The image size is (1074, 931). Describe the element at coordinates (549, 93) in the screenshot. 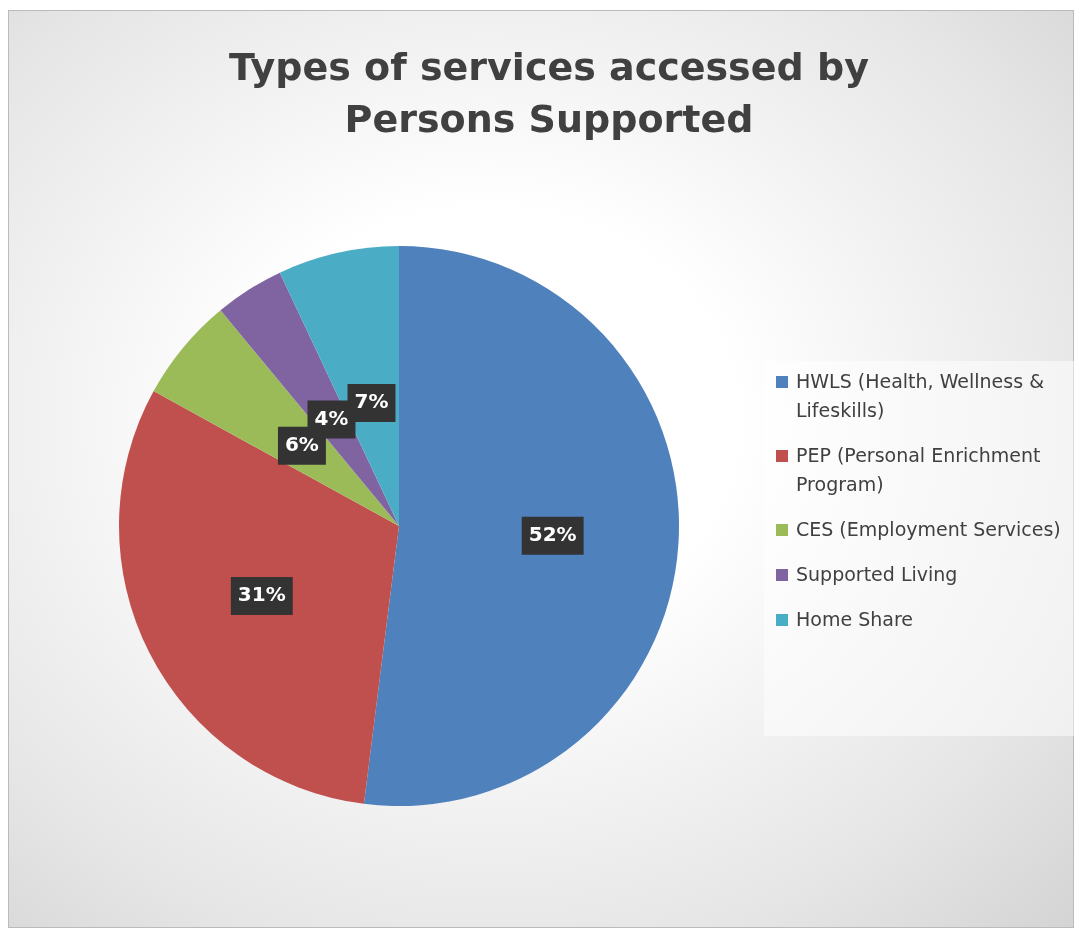

I see `chart-title: Types of services accessed by Persons Supported` at that location.